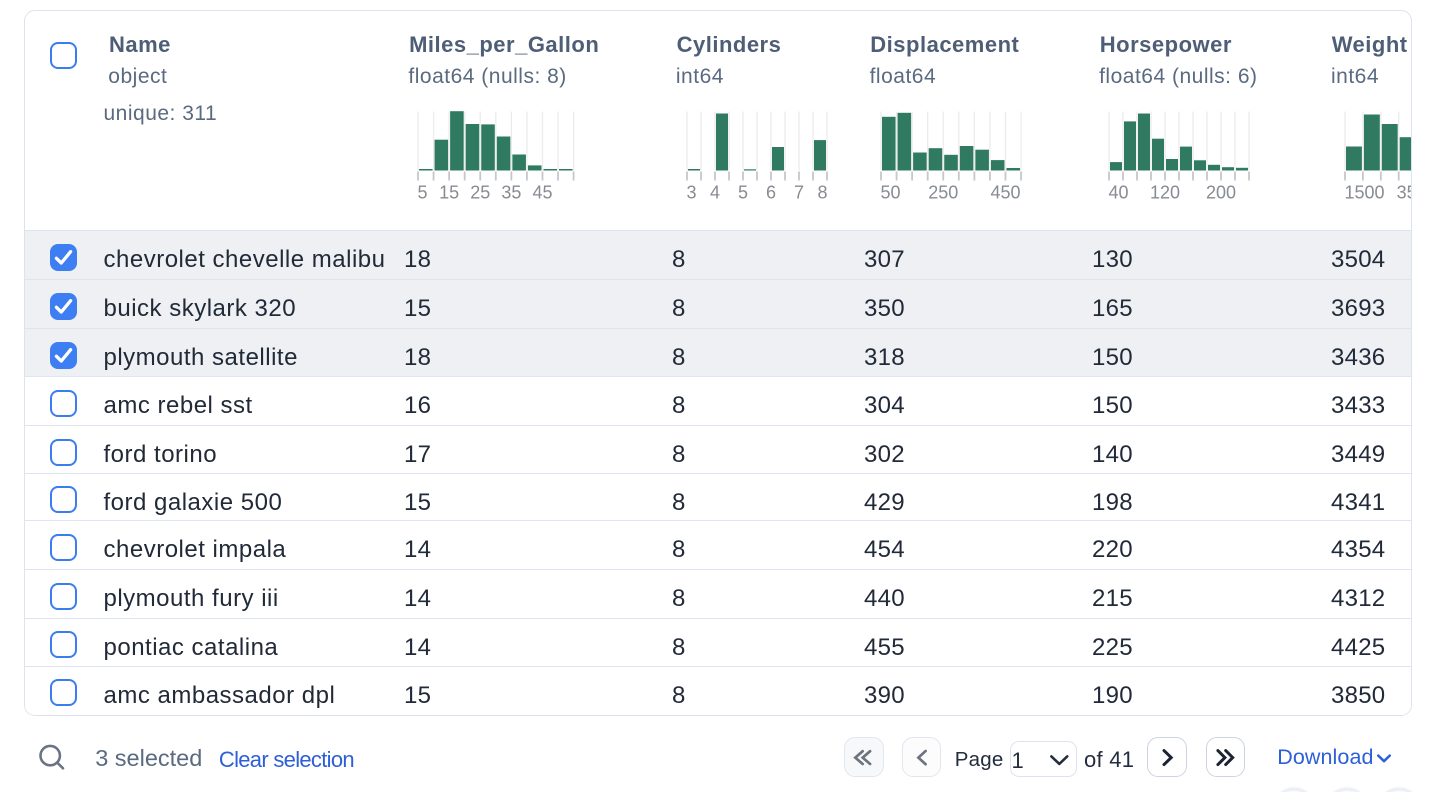  I want to click on svg-text: 45, so click(542, 192).